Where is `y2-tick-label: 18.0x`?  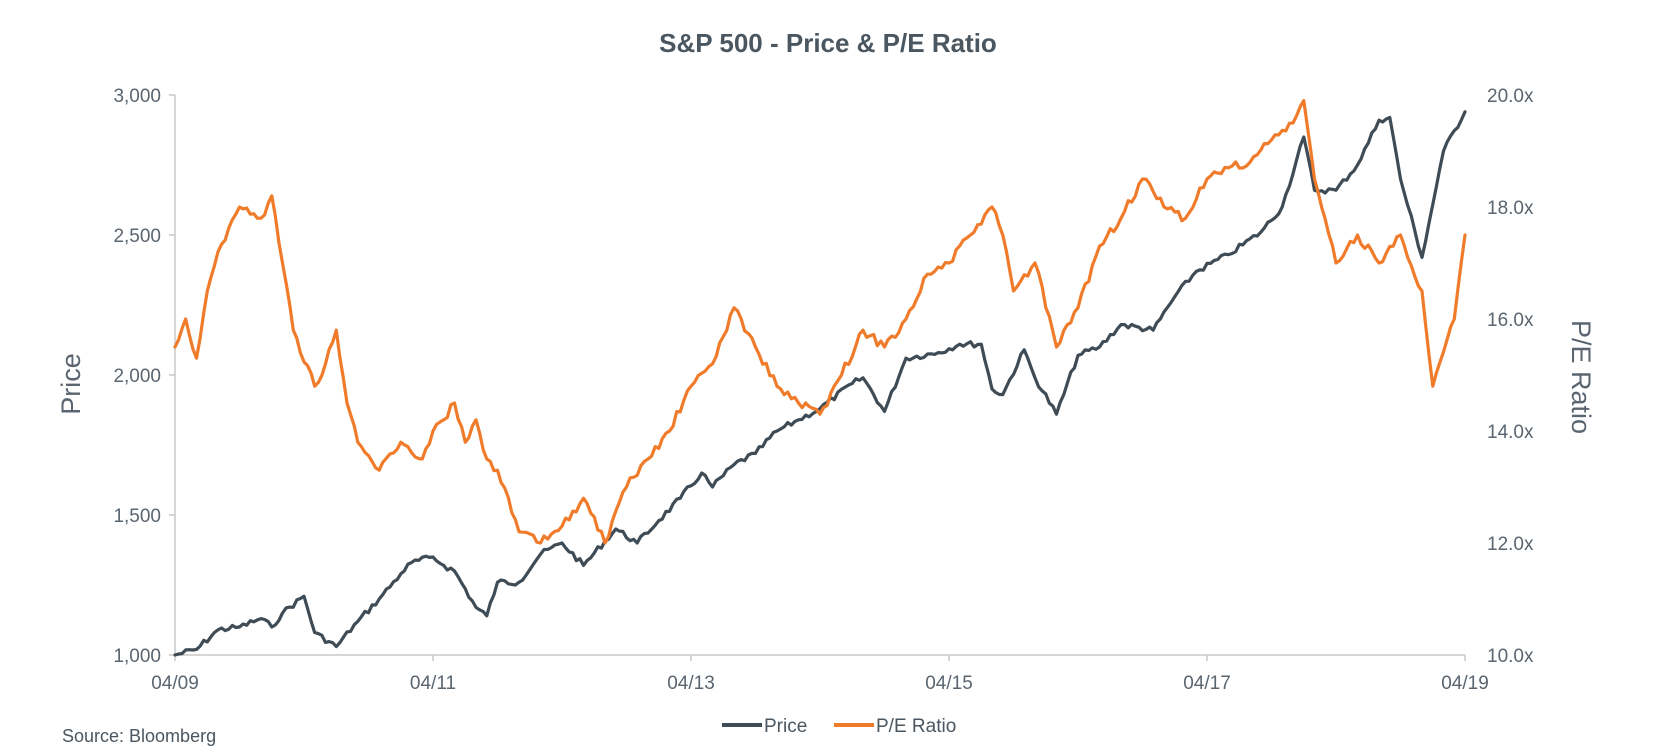
y2-tick-label: 18.0x is located at coordinates (1510, 208).